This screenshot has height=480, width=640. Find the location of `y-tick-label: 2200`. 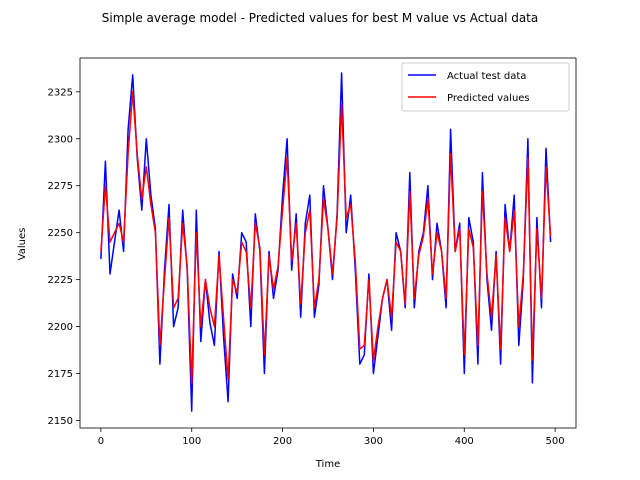

y-tick-label: 2200 is located at coordinates (60, 327).